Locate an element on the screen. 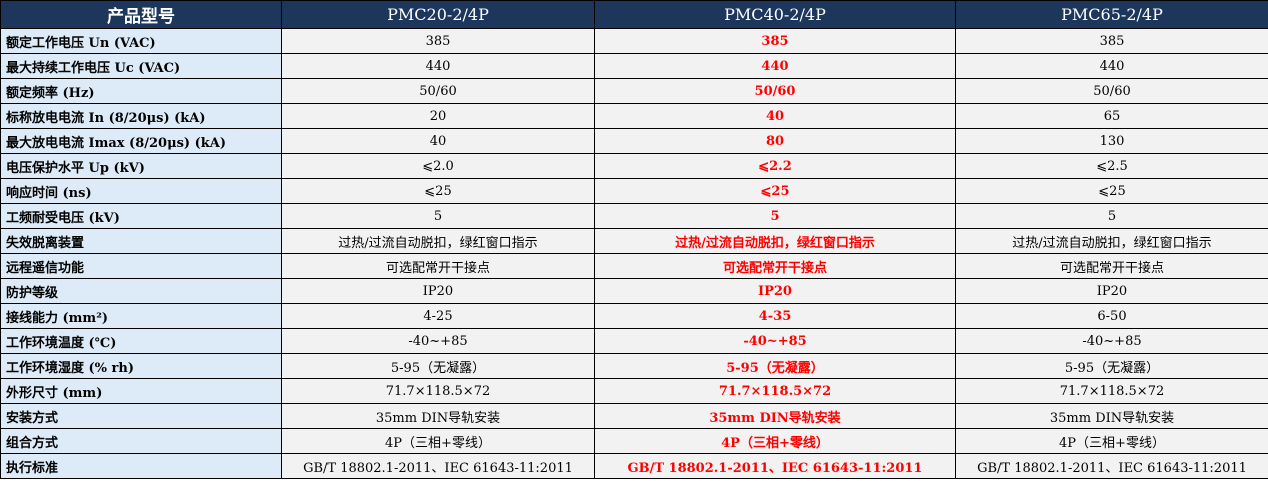 The image size is (1268, 497). cell-pmc65: 可选配常开干接点 is located at coordinates (1111, 266).